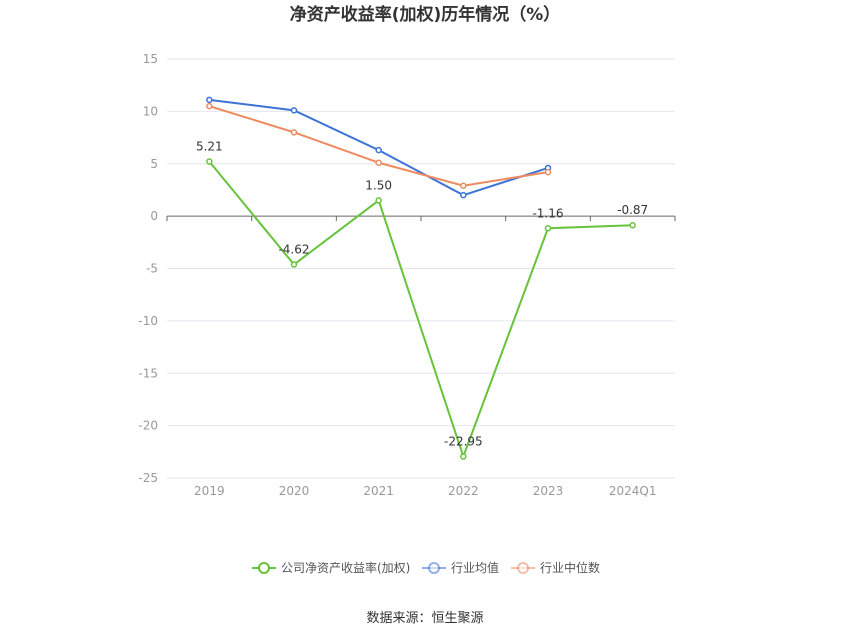 Image resolution: width=850 pixels, height=637 pixels. Describe the element at coordinates (632, 210) in the screenshot. I see `data-label: -0.87` at that location.